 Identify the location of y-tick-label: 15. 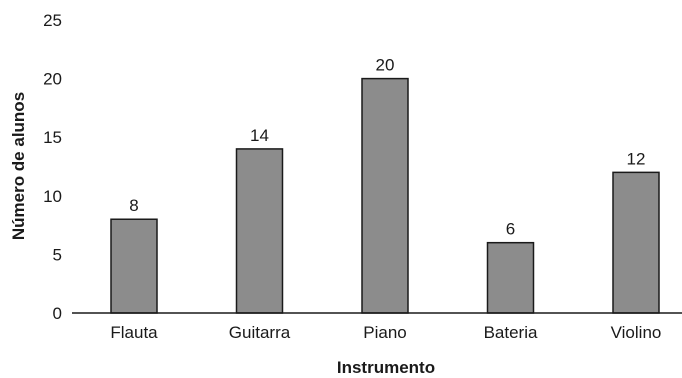
(52, 137).